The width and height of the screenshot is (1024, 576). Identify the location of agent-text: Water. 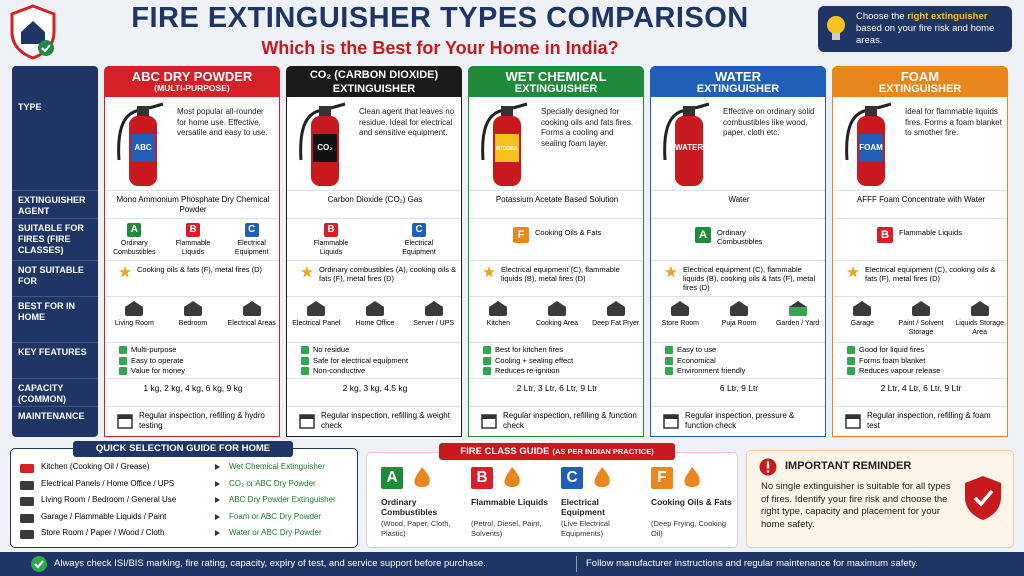
(739, 199).